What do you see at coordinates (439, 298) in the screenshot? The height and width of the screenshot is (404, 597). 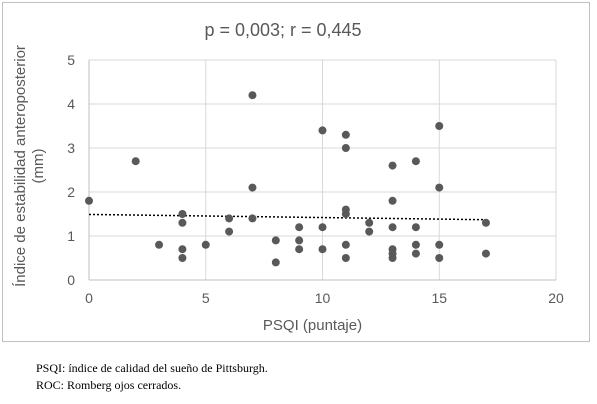 I see `x-tick-label-15: 15` at bounding box center [439, 298].